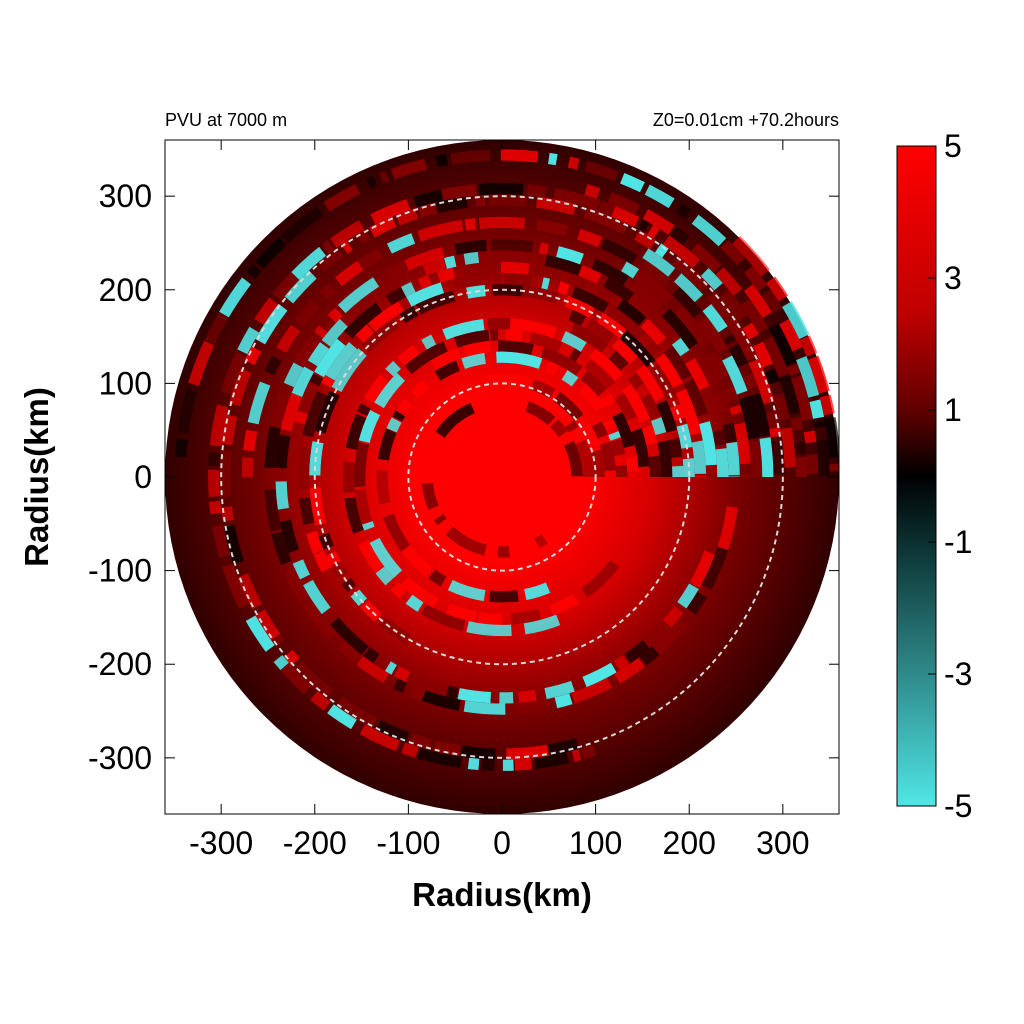  I want to click on colorbar-ticks: 5 3 1 -1 -3 -5, so click(950, 476).